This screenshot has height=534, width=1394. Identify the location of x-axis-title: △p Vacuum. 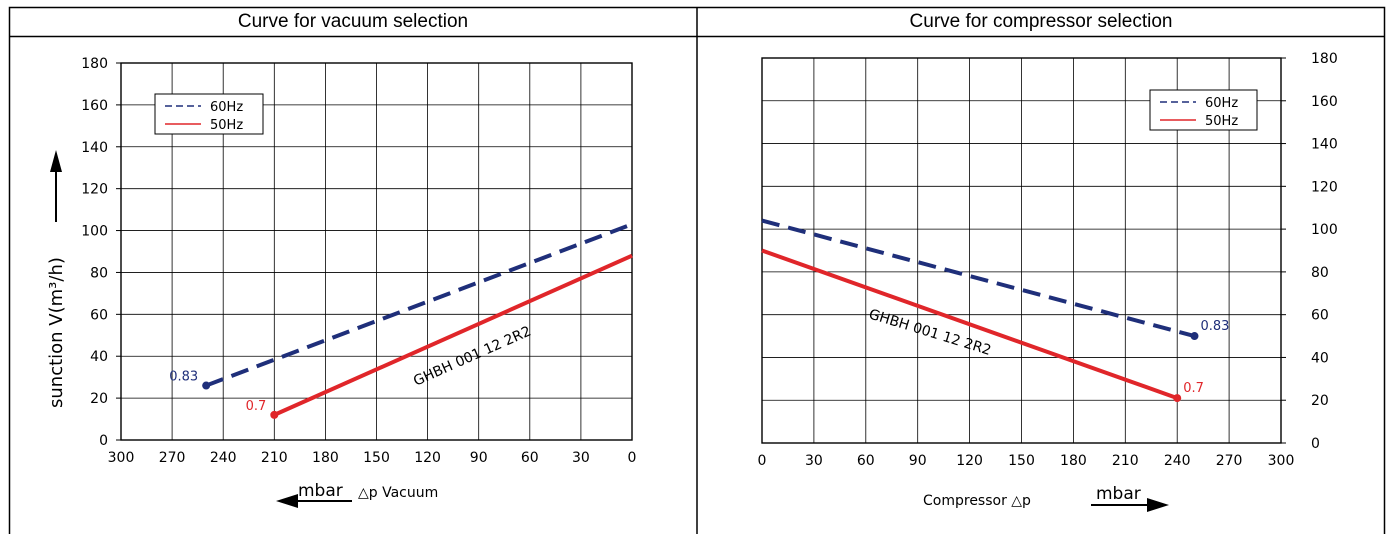
(398, 493).